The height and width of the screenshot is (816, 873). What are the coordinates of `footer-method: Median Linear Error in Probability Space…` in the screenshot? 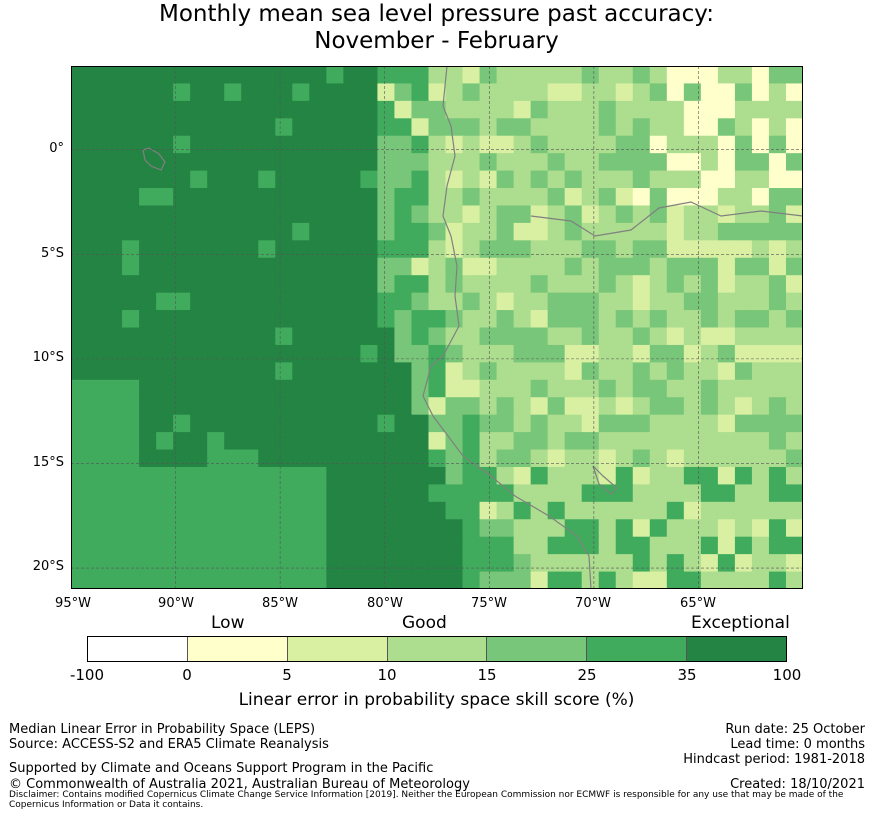 It's located at (162, 729).